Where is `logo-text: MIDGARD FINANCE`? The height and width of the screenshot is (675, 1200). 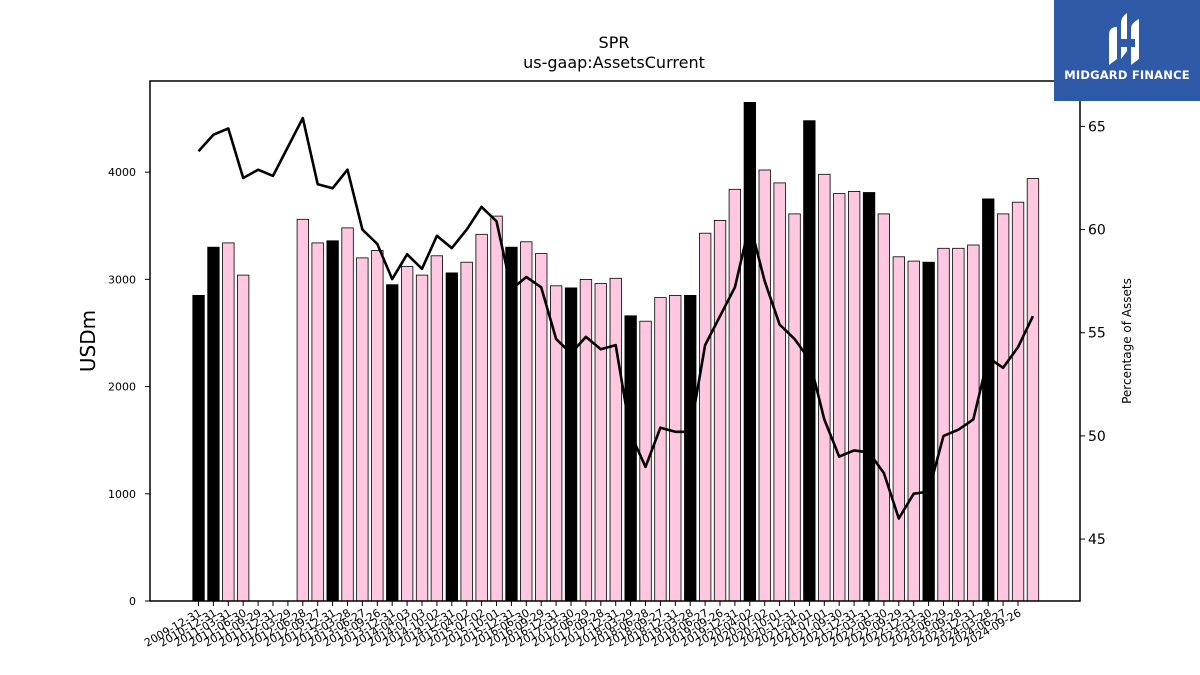
logo-text: MIDGARD FINANCE is located at coordinates (1127, 75).